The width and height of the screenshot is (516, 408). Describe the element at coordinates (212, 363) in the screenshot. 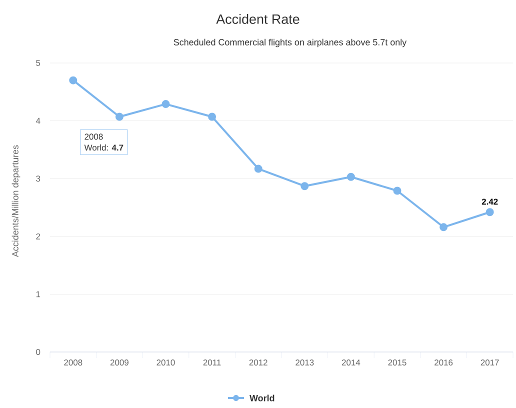

I see `x-tick-label: 2011` at that location.